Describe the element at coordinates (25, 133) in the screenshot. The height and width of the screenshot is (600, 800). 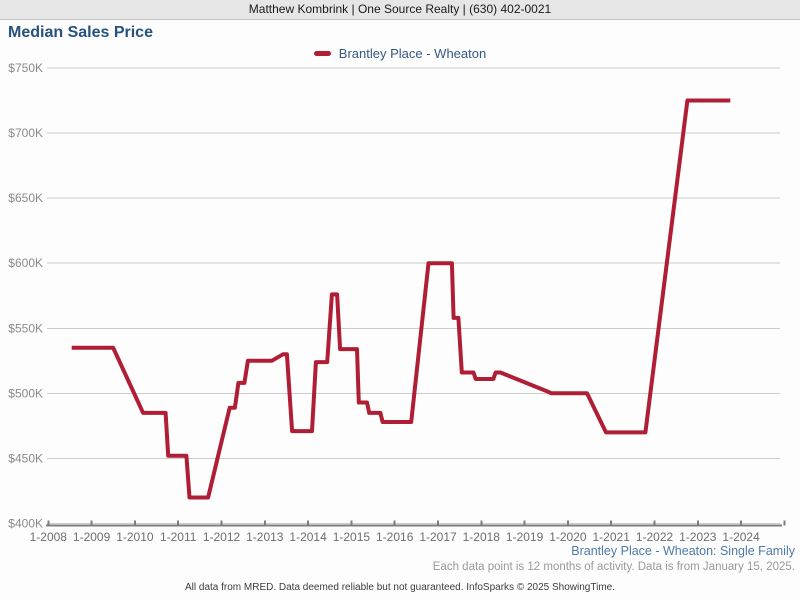
I see `y-tick-label: $700K` at that location.